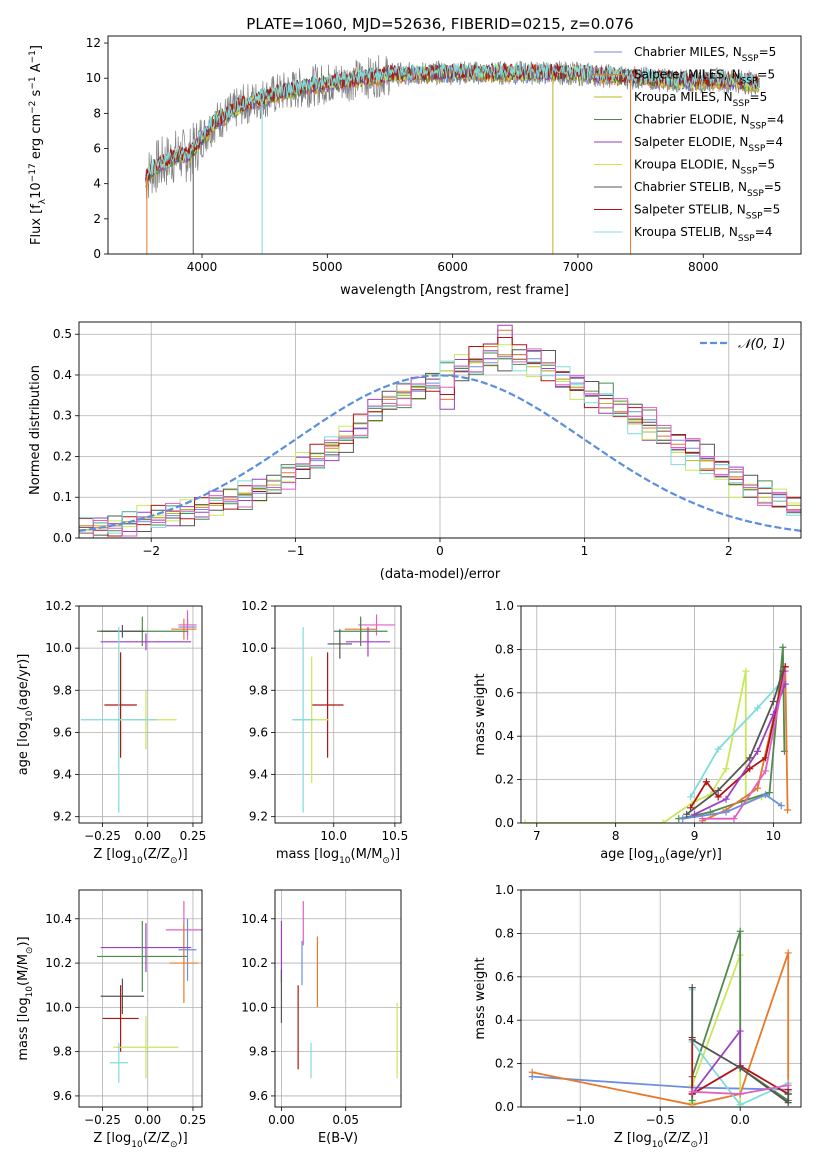  What do you see at coordinates (62, 416) in the screenshot?
I see `y-tick-label: 0.3` at bounding box center [62, 416].